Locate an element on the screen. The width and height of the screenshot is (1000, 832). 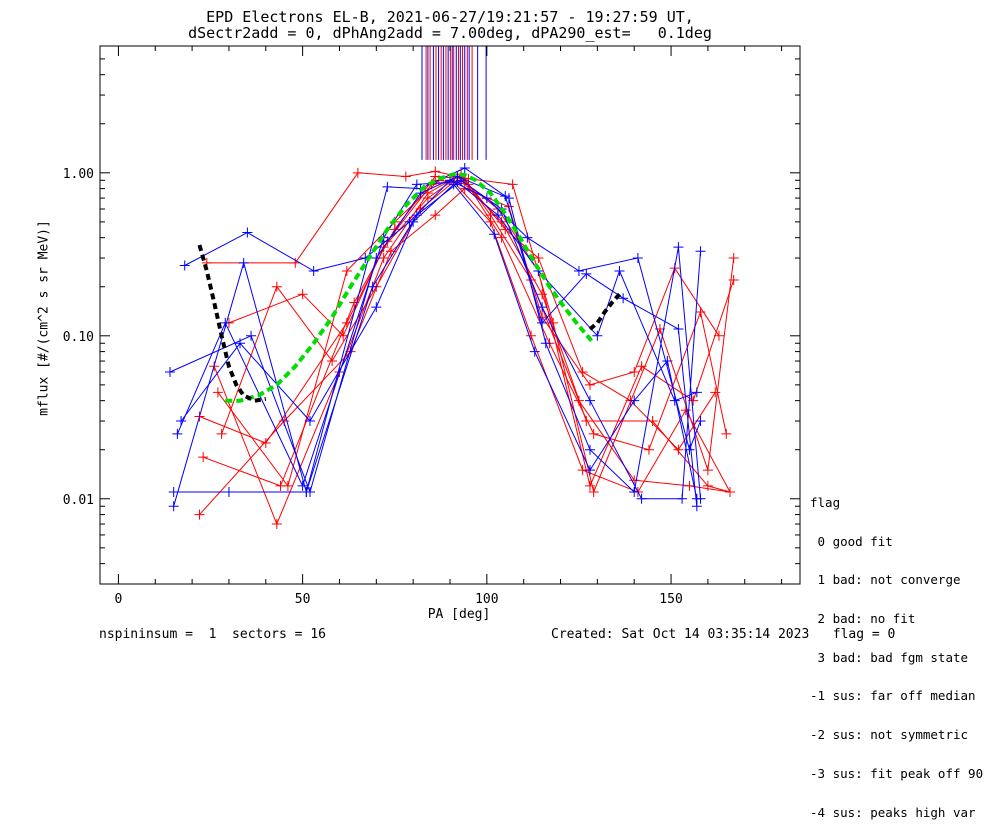
legend-entry: -1 sus: far off median is located at coordinates (893, 696).